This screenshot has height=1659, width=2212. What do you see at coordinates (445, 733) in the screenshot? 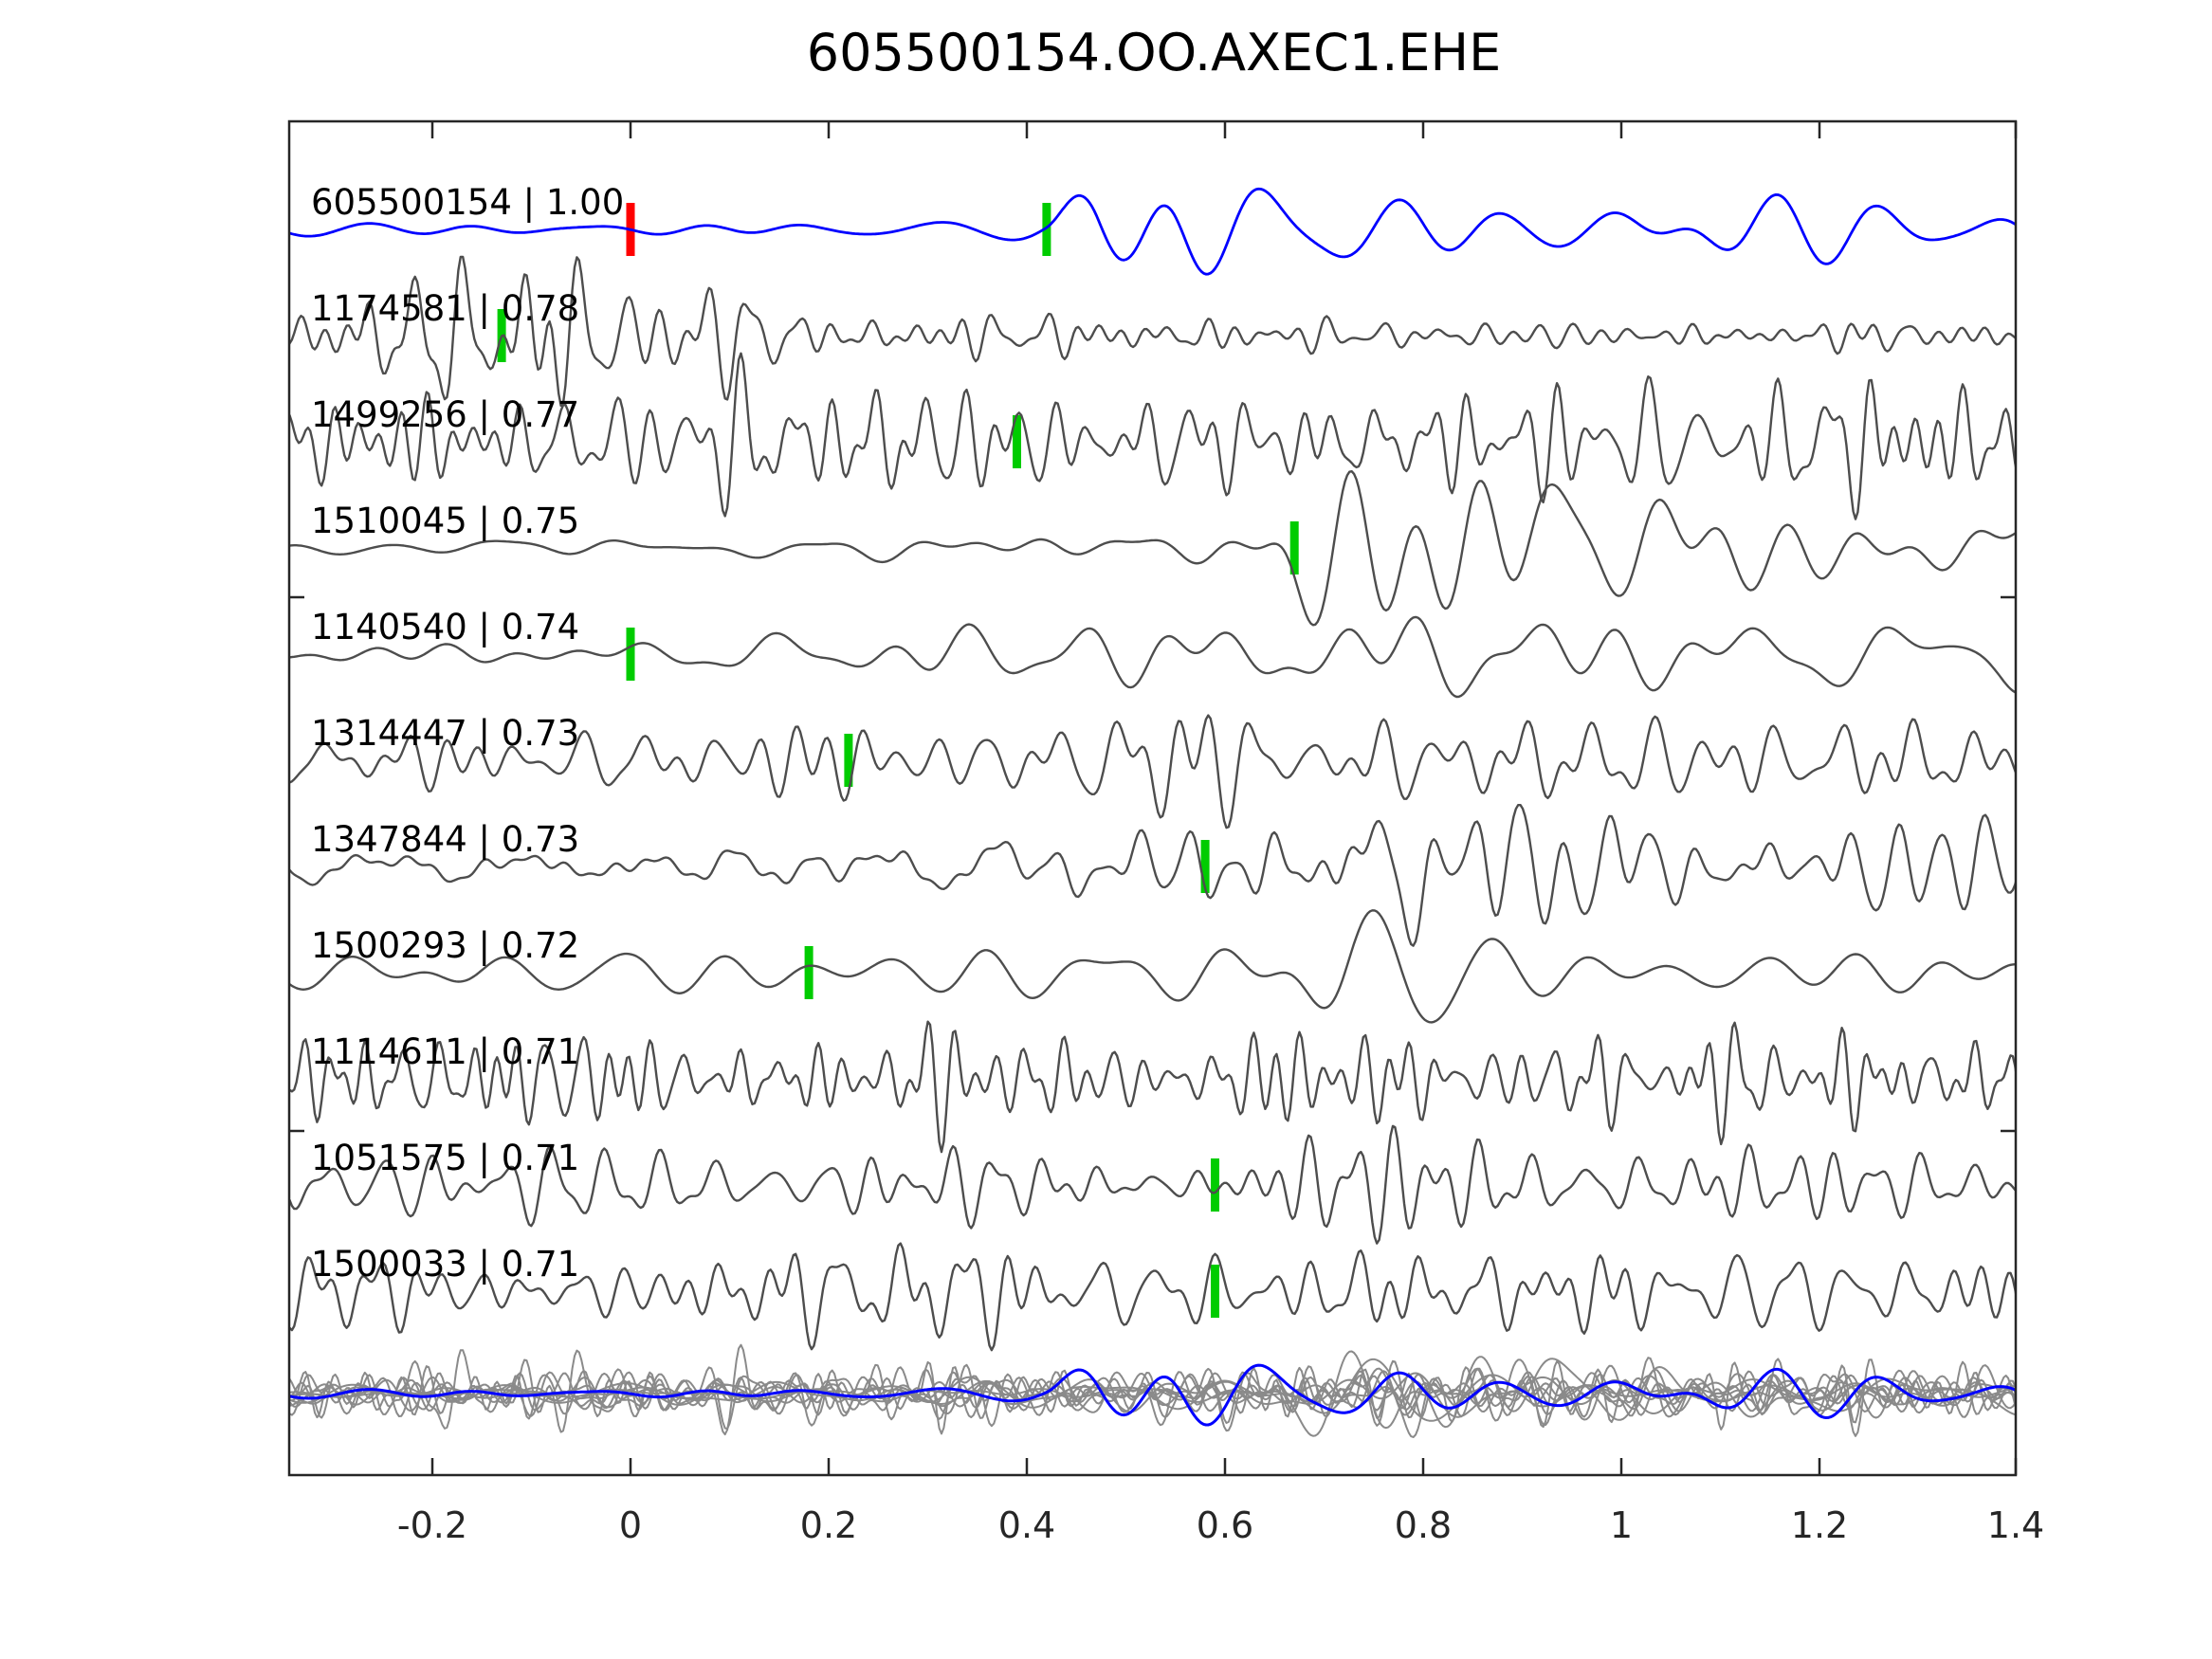
I see `trace-label: 1314447 | 0.73` at bounding box center [445, 733].